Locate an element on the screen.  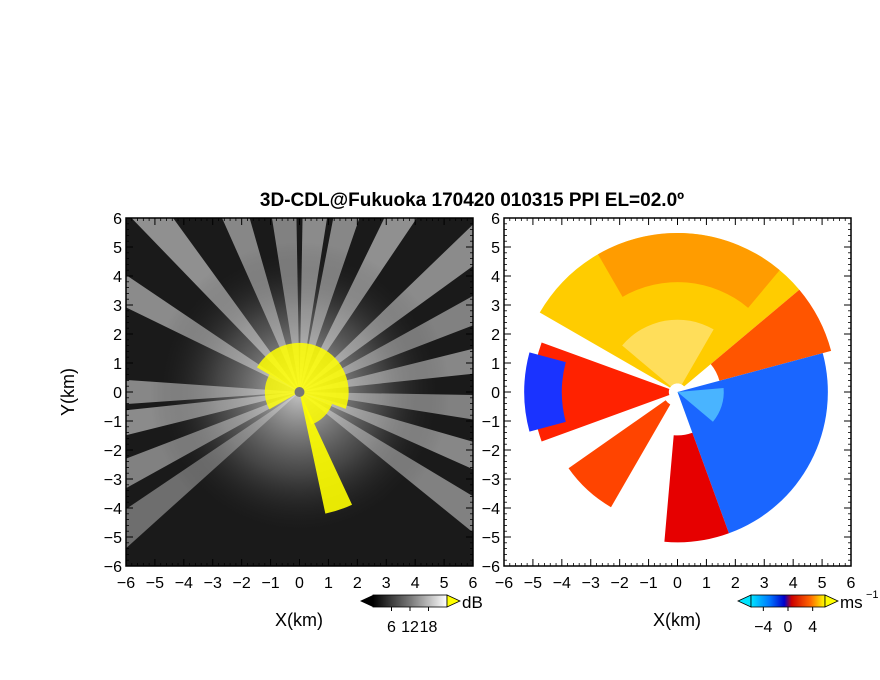
left-colorbar: dB 6 12 18 is located at coordinates (421, 614).